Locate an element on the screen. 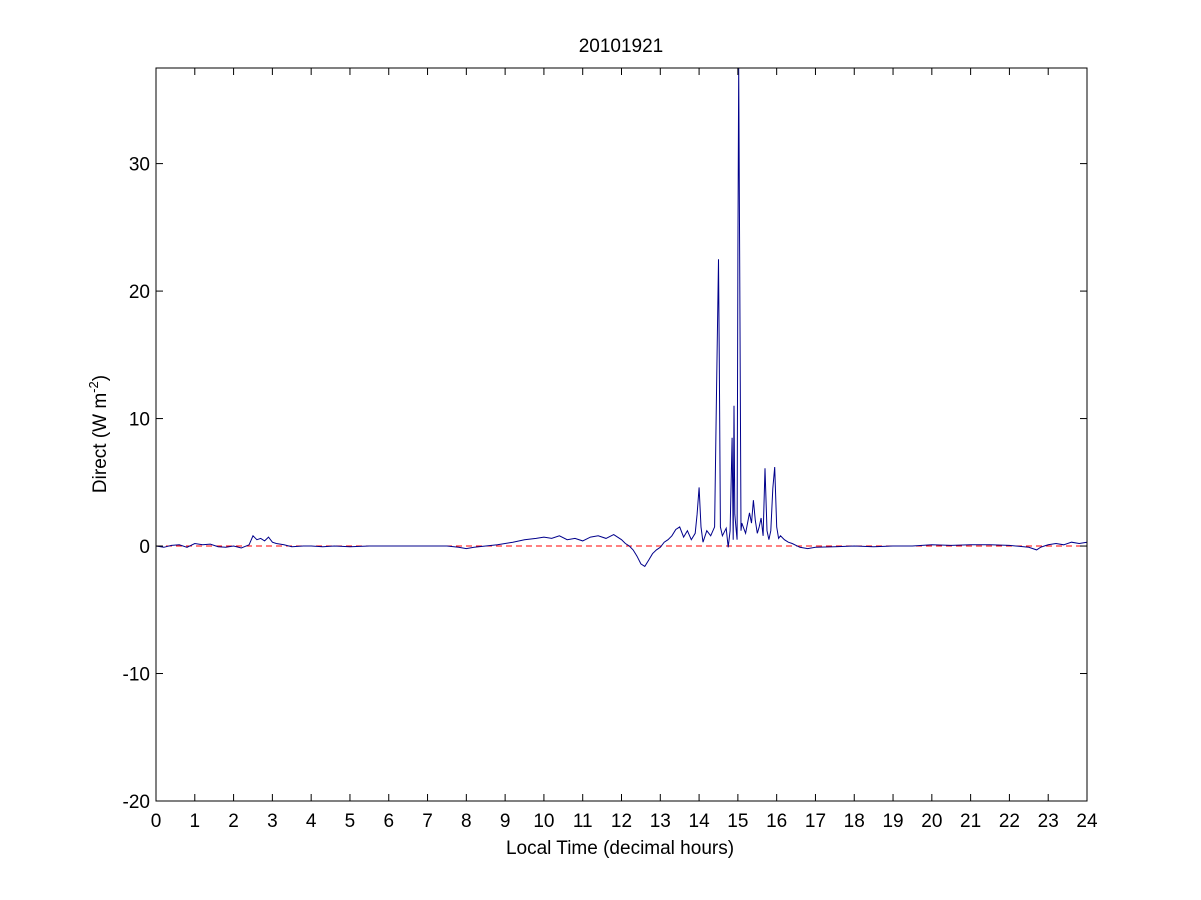 The image size is (1201, 900). y-tick-label: -20 is located at coordinates (136, 802).